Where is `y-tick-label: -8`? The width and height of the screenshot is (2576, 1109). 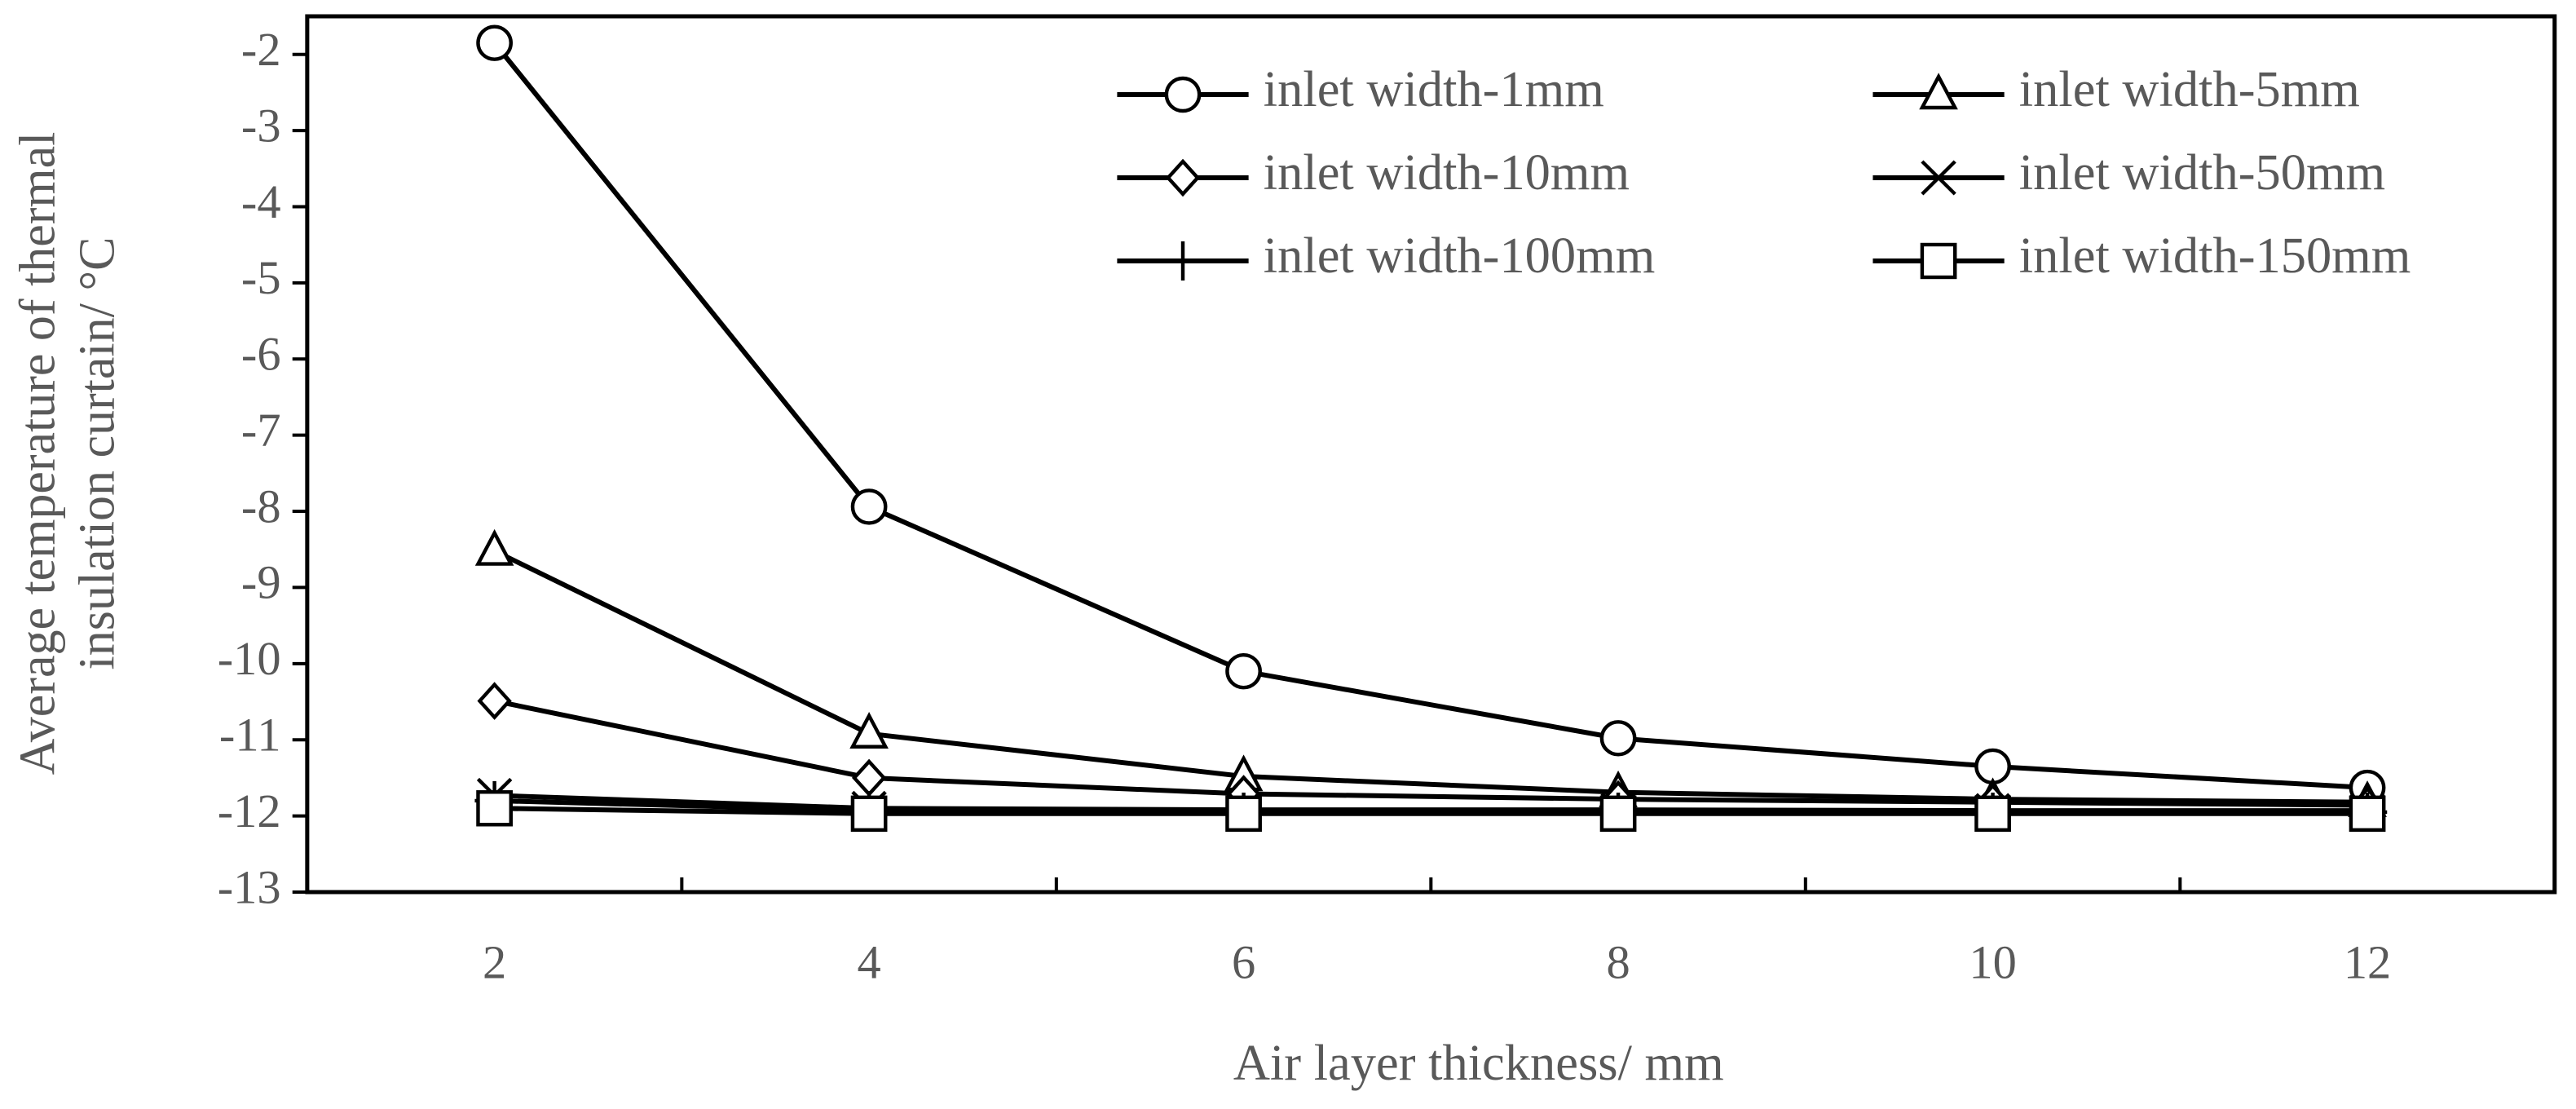
y-tick-label: -8 is located at coordinates (261, 507).